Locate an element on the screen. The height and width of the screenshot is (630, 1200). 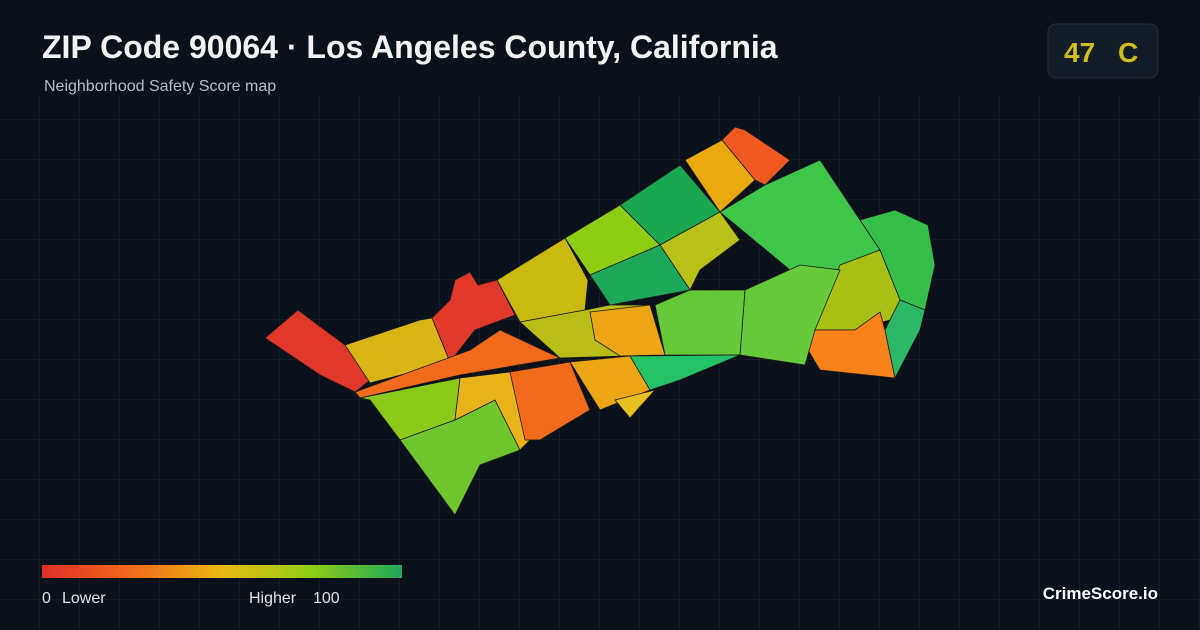
score-value: 47 is located at coordinates (1079, 52).